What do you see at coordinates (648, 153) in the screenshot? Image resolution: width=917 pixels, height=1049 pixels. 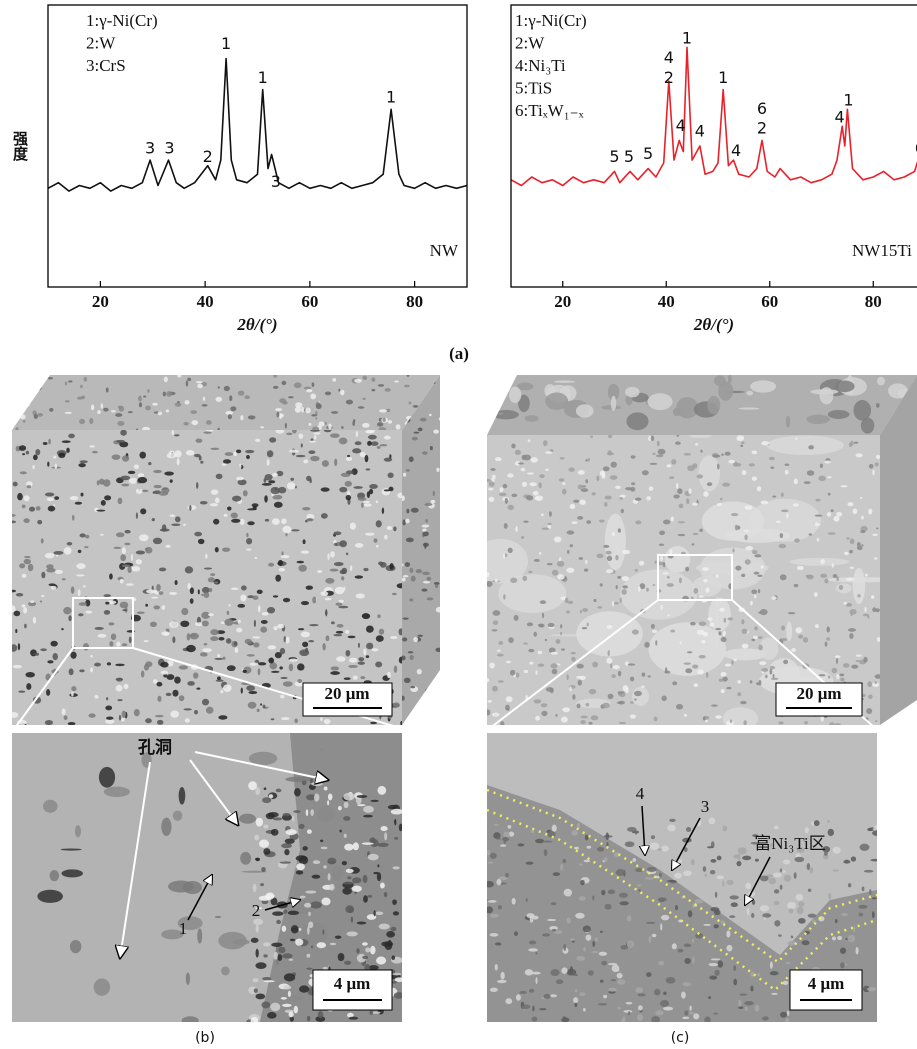 I see `peak-label: 5` at bounding box center [648, 153].